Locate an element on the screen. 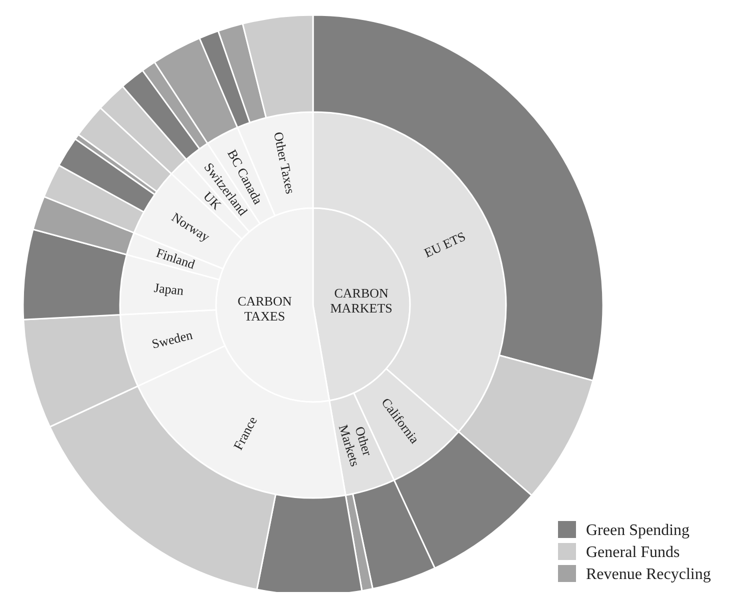 Image resolution: width=754 pixels, height=600 pixels. slice-label: Japan is located at coordinates (169, 289).